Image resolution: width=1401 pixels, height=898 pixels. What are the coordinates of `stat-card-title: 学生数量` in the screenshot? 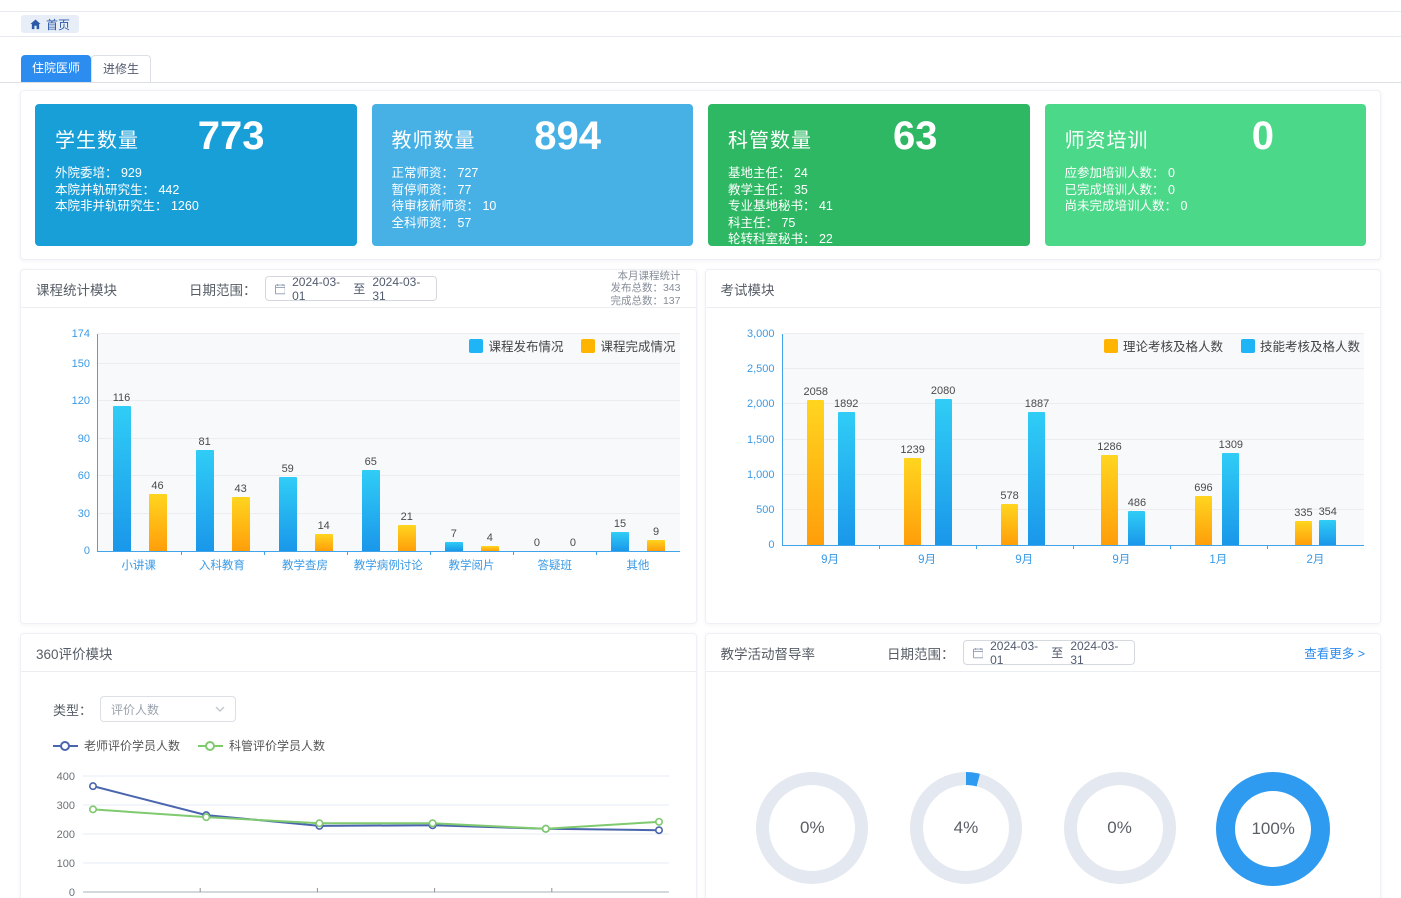 It's located at (97, 141).